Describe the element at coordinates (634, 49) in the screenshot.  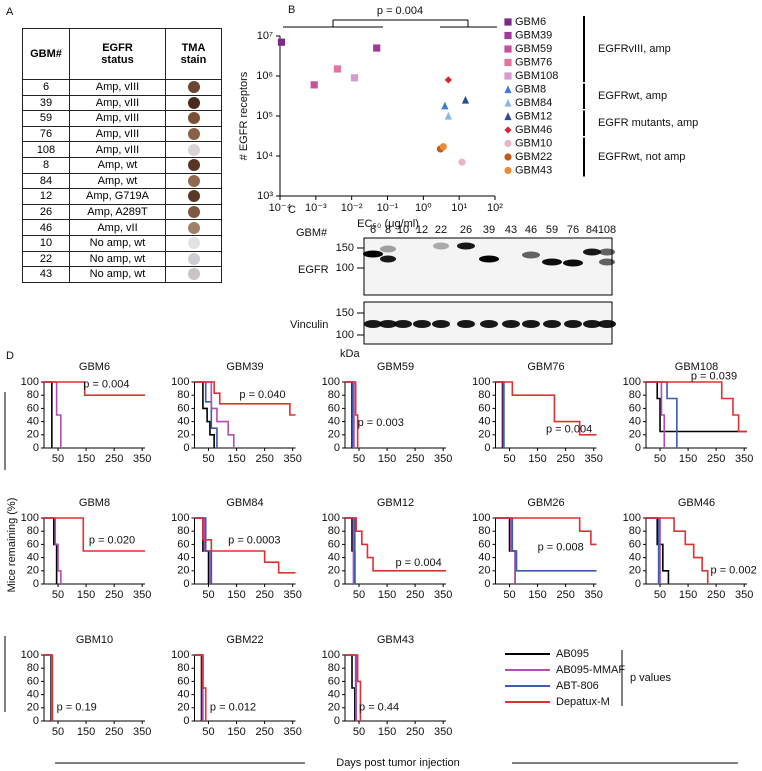
I see `group-label: EGFRvIII, amp` at that location.